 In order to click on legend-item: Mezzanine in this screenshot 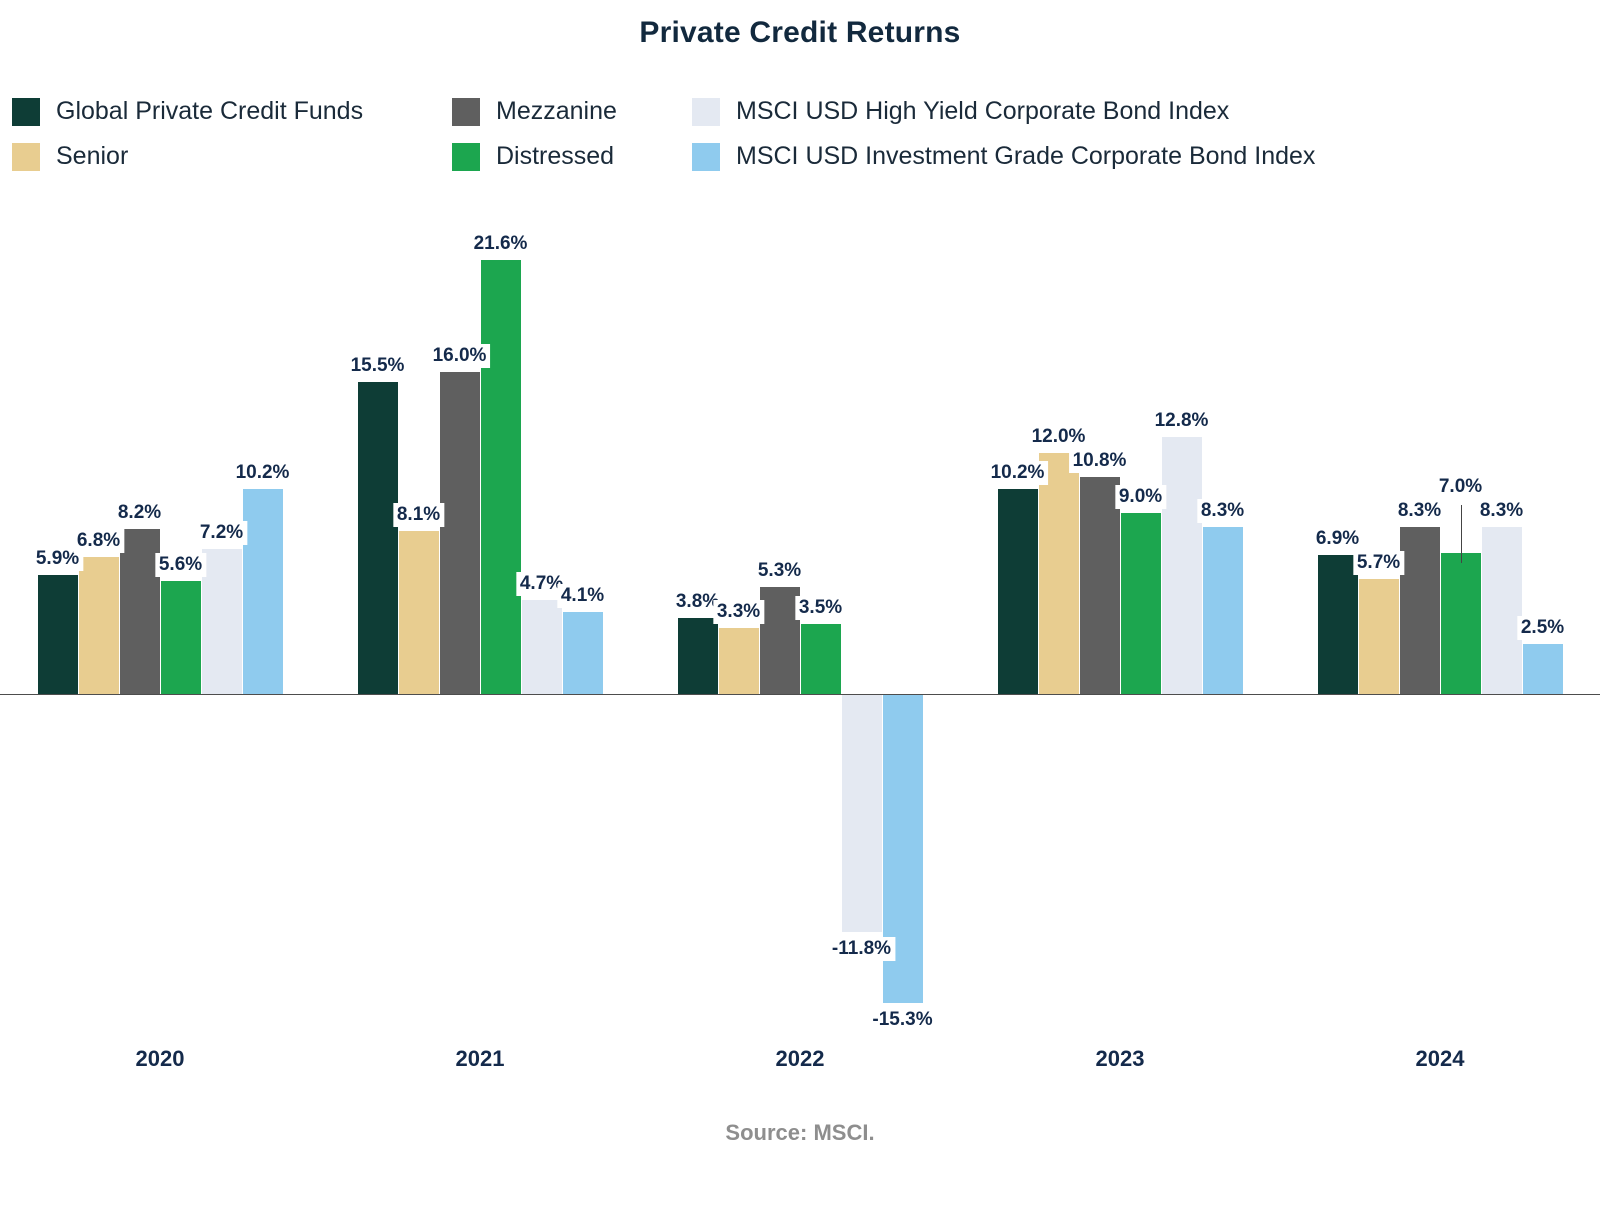, I will do `click(572, 111)`.